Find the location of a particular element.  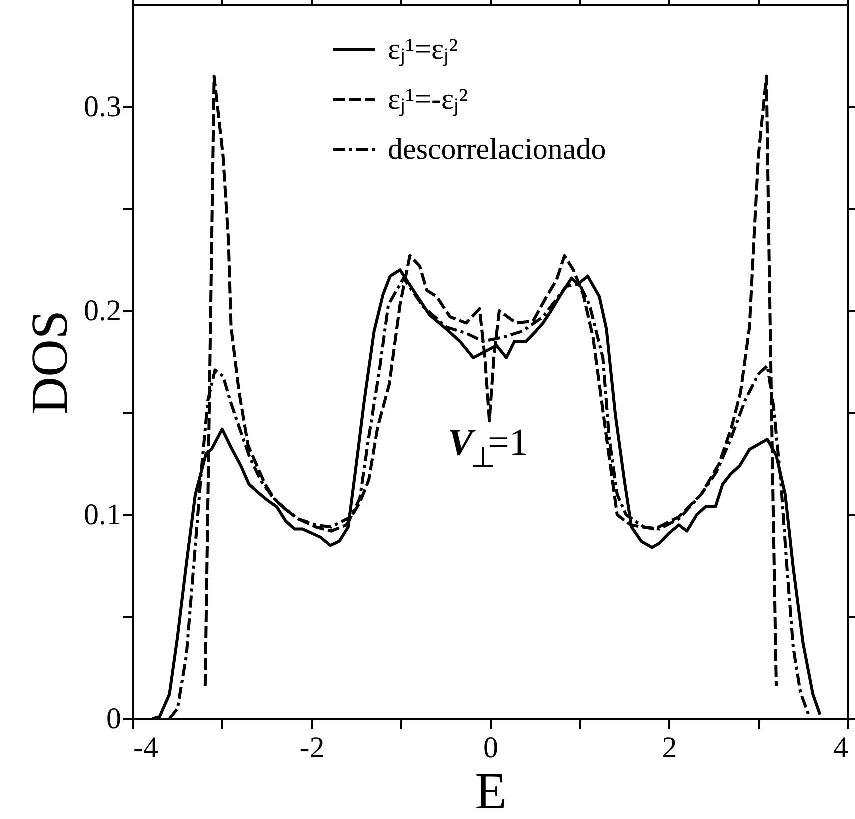

legend-label: descorrelacionado is located at coordinates (497, 149).